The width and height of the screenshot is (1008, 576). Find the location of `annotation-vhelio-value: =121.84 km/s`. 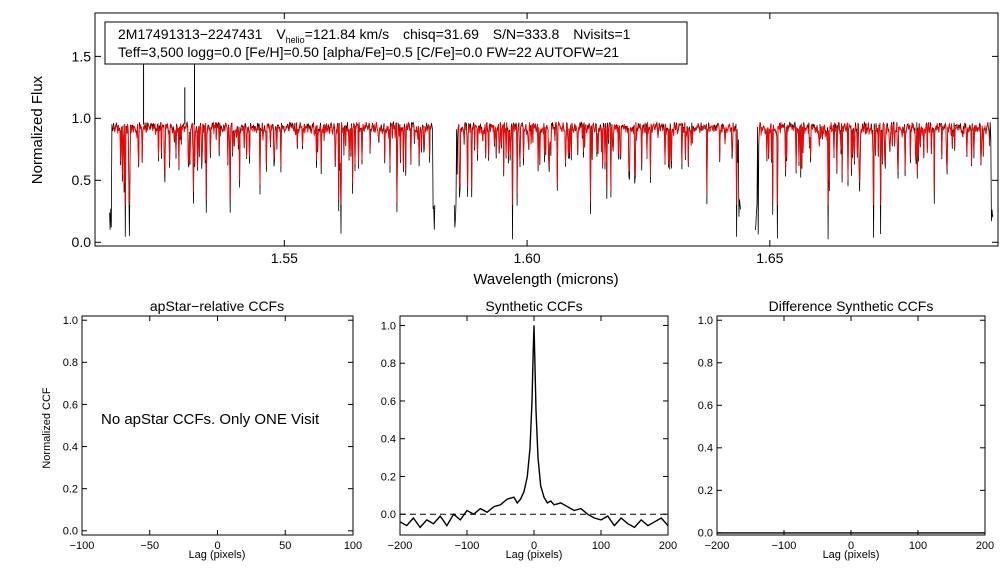

annotation-vhelio-value: =121.84 km/s is located at coordinates (347, 34).